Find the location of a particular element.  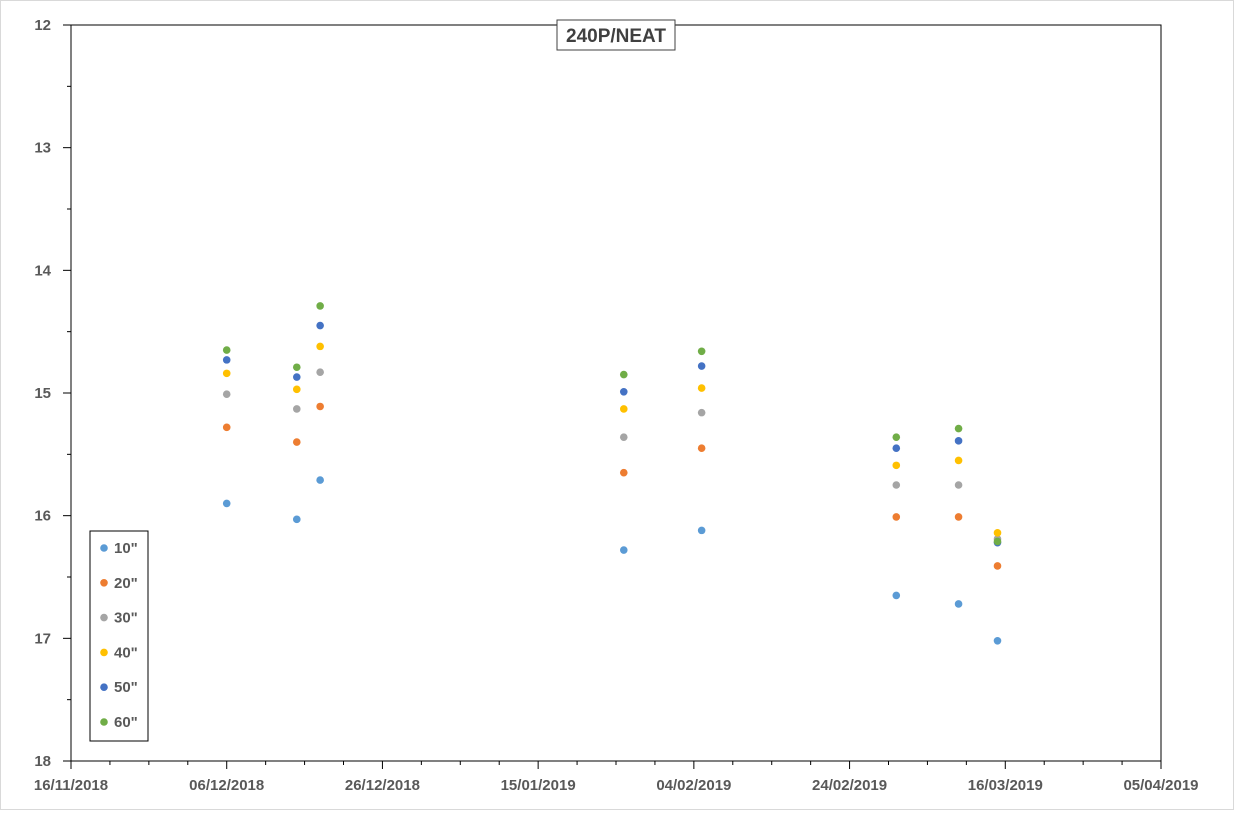

legend: 10" 20" 30" 40" 50" 60" is located at coordinates (119, 636).